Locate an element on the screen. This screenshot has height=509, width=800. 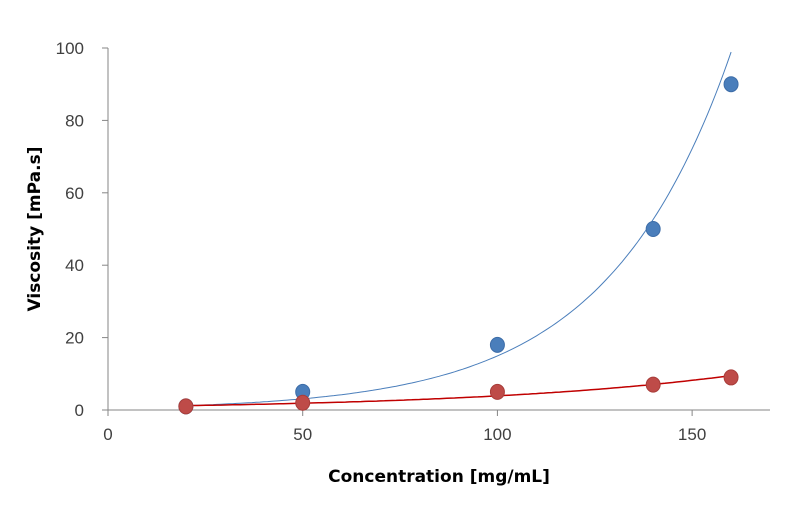
x-tick-label: 50 is located at coordinates (302, 434).